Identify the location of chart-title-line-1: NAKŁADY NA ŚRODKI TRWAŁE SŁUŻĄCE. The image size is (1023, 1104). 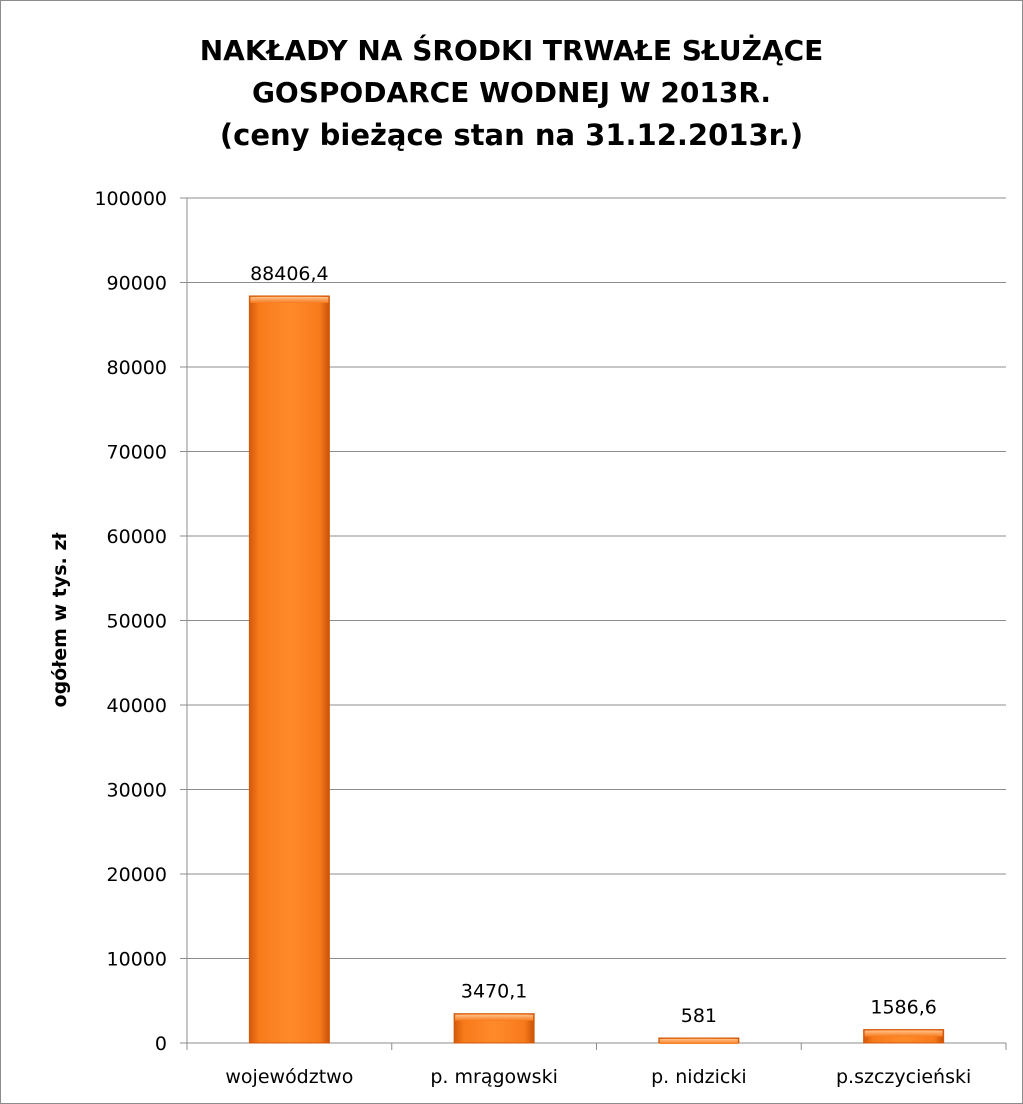
(511, 50).